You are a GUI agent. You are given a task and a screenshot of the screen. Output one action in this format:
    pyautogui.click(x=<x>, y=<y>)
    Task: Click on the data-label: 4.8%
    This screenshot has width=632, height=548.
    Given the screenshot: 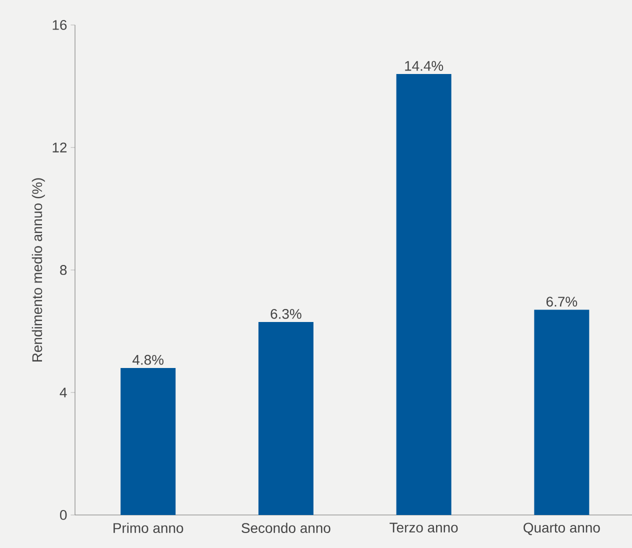 What is the action you would take?
    pyautogui.click(x=148, y=359)
    